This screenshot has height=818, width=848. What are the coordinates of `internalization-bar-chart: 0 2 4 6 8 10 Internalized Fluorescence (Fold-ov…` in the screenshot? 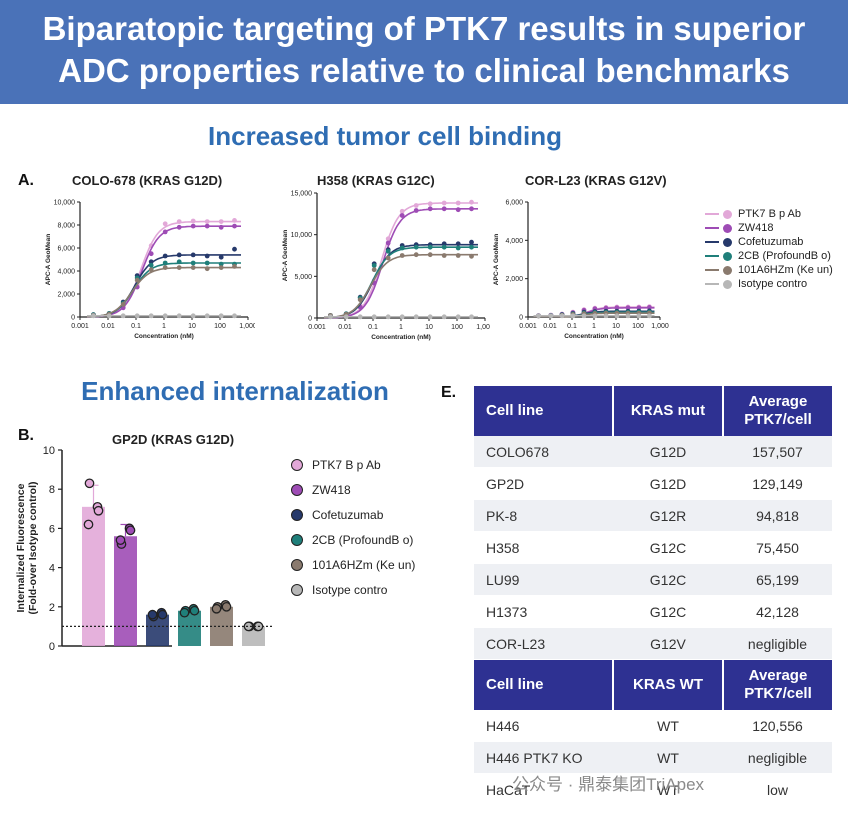 It's located at (143, 549).